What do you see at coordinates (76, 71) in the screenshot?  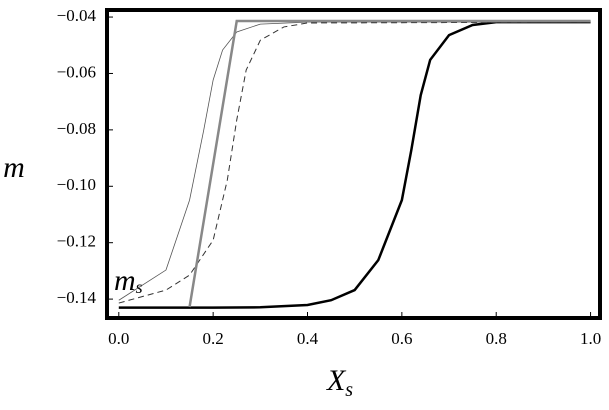 I see `y-tick-label: −0.06` at bounding box center [76, 71].